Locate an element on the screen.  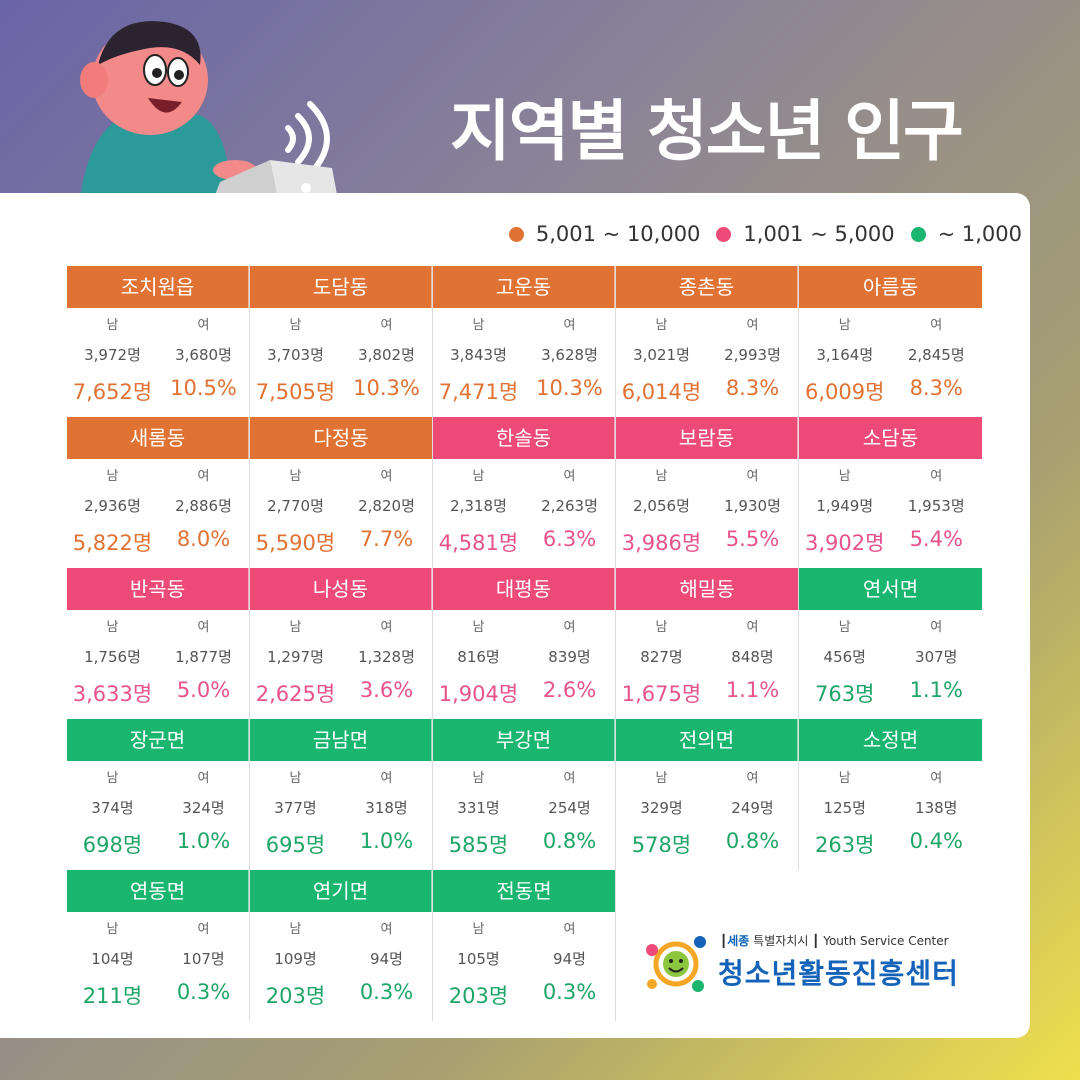
region-cell: 전의면 남 여 329명 249명 578명 0.8% is located at coordinates (707, 794).